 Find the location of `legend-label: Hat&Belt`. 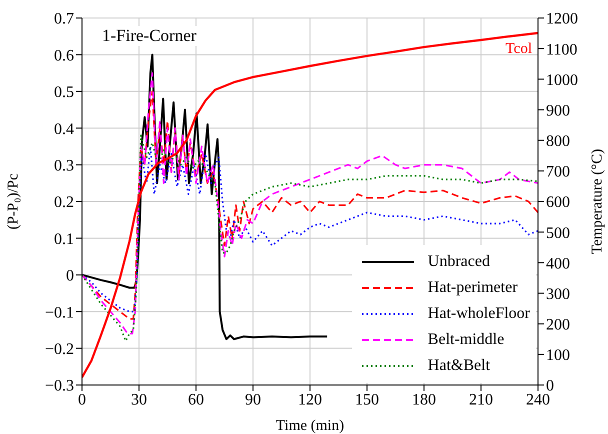

legend-label: Hat&Belt is located at coordinates (459, 366).